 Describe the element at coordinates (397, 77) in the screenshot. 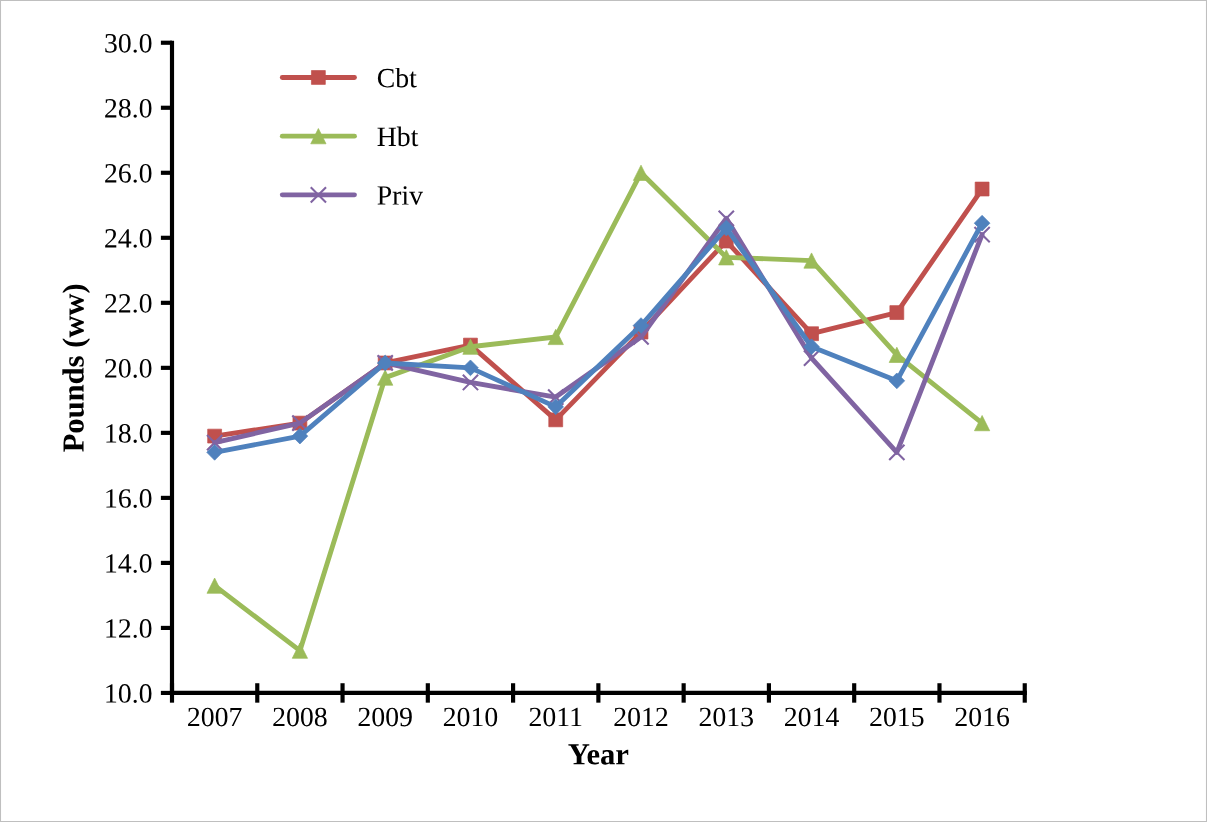

I see `legend-label: Cbt` at that location.